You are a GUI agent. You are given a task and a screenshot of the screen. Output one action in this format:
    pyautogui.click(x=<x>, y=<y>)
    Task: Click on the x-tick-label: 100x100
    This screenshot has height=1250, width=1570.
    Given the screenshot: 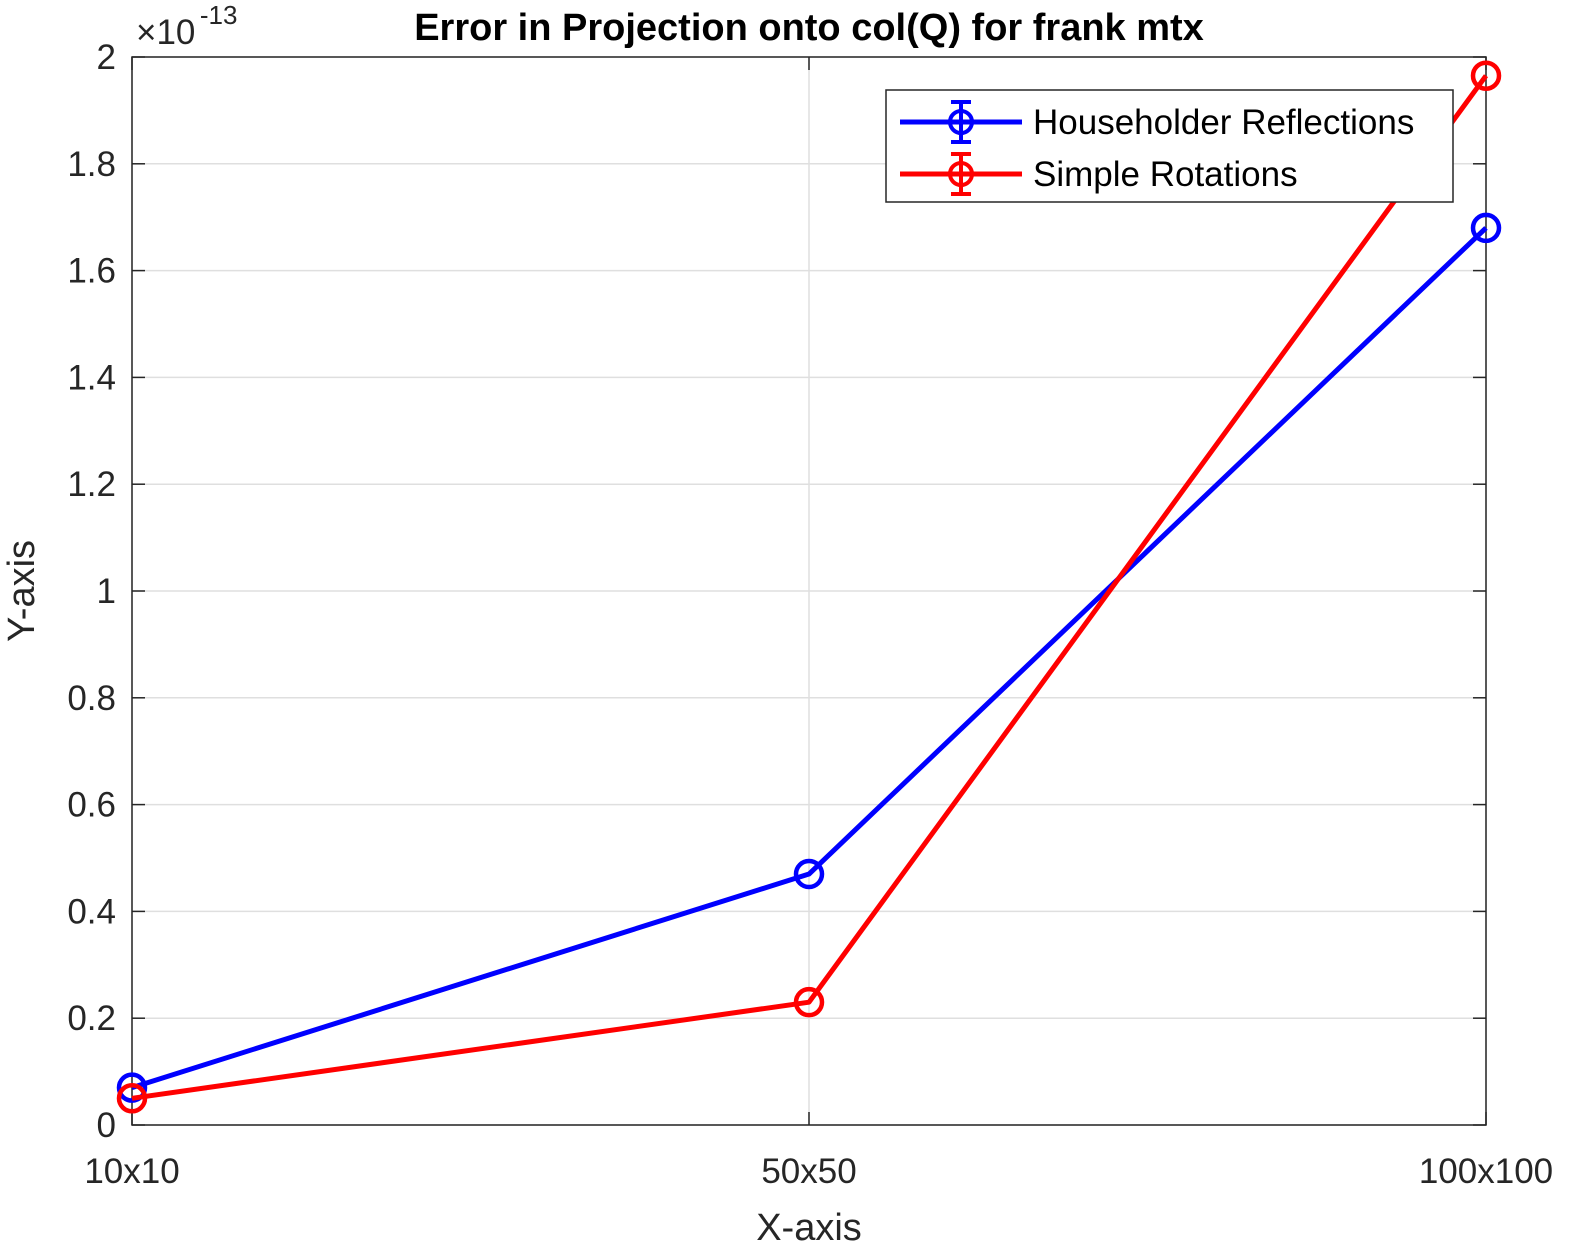 What is the action you would take?
    pyautogui.click(x=1486, y=1171)
    